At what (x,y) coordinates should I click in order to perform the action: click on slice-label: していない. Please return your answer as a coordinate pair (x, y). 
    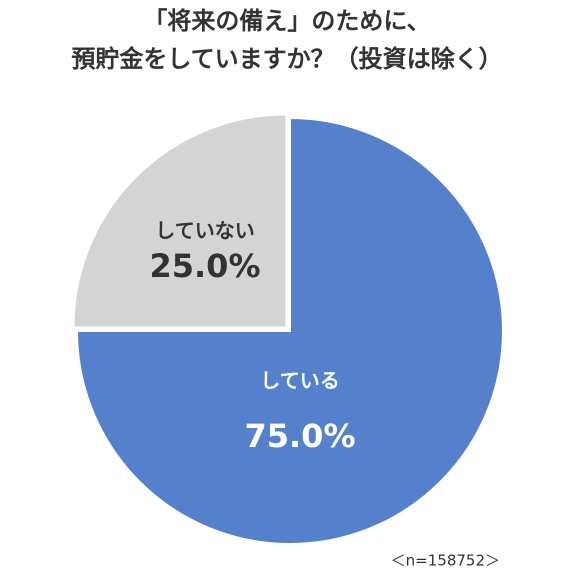
    Looking at the image, I should click on (204, 231).